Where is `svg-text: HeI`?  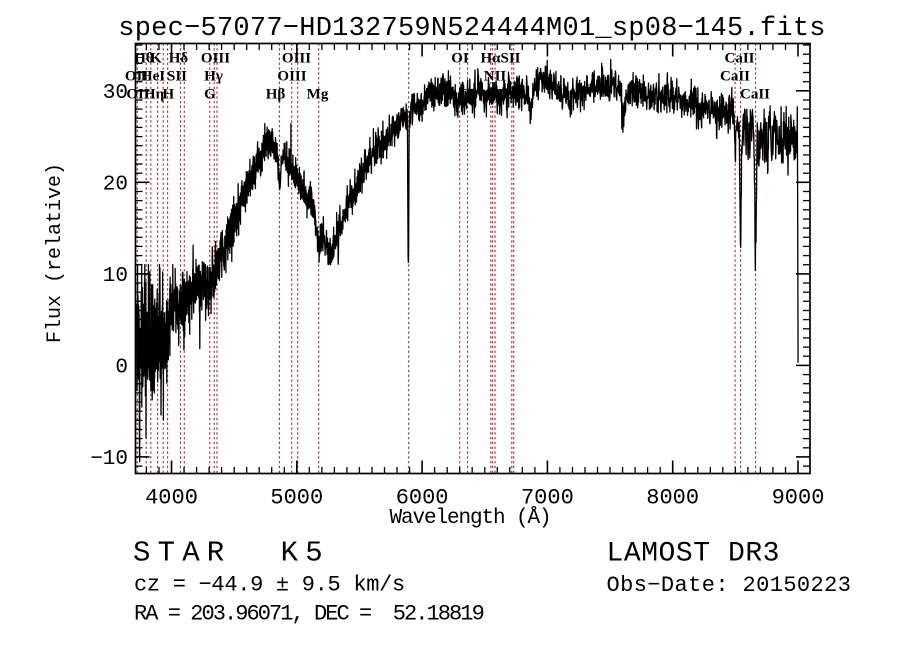
svg-text: HeI is located at coordinates (153, 77).